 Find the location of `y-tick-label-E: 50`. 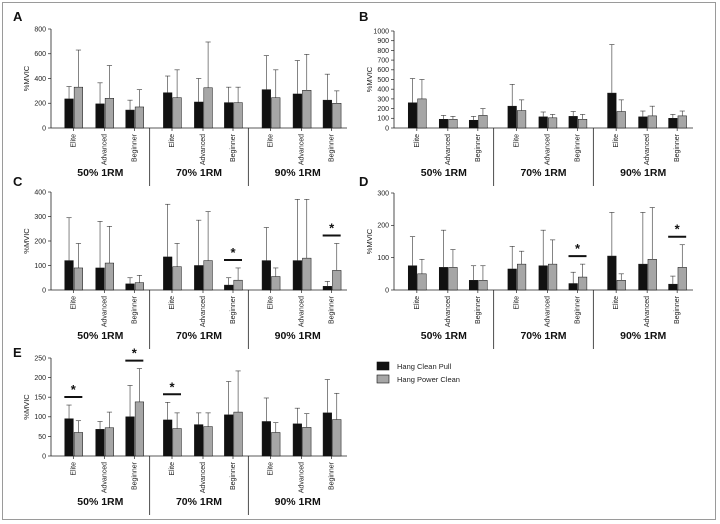

y-tick-label-E: 50 is located at coordinates (42, 437).